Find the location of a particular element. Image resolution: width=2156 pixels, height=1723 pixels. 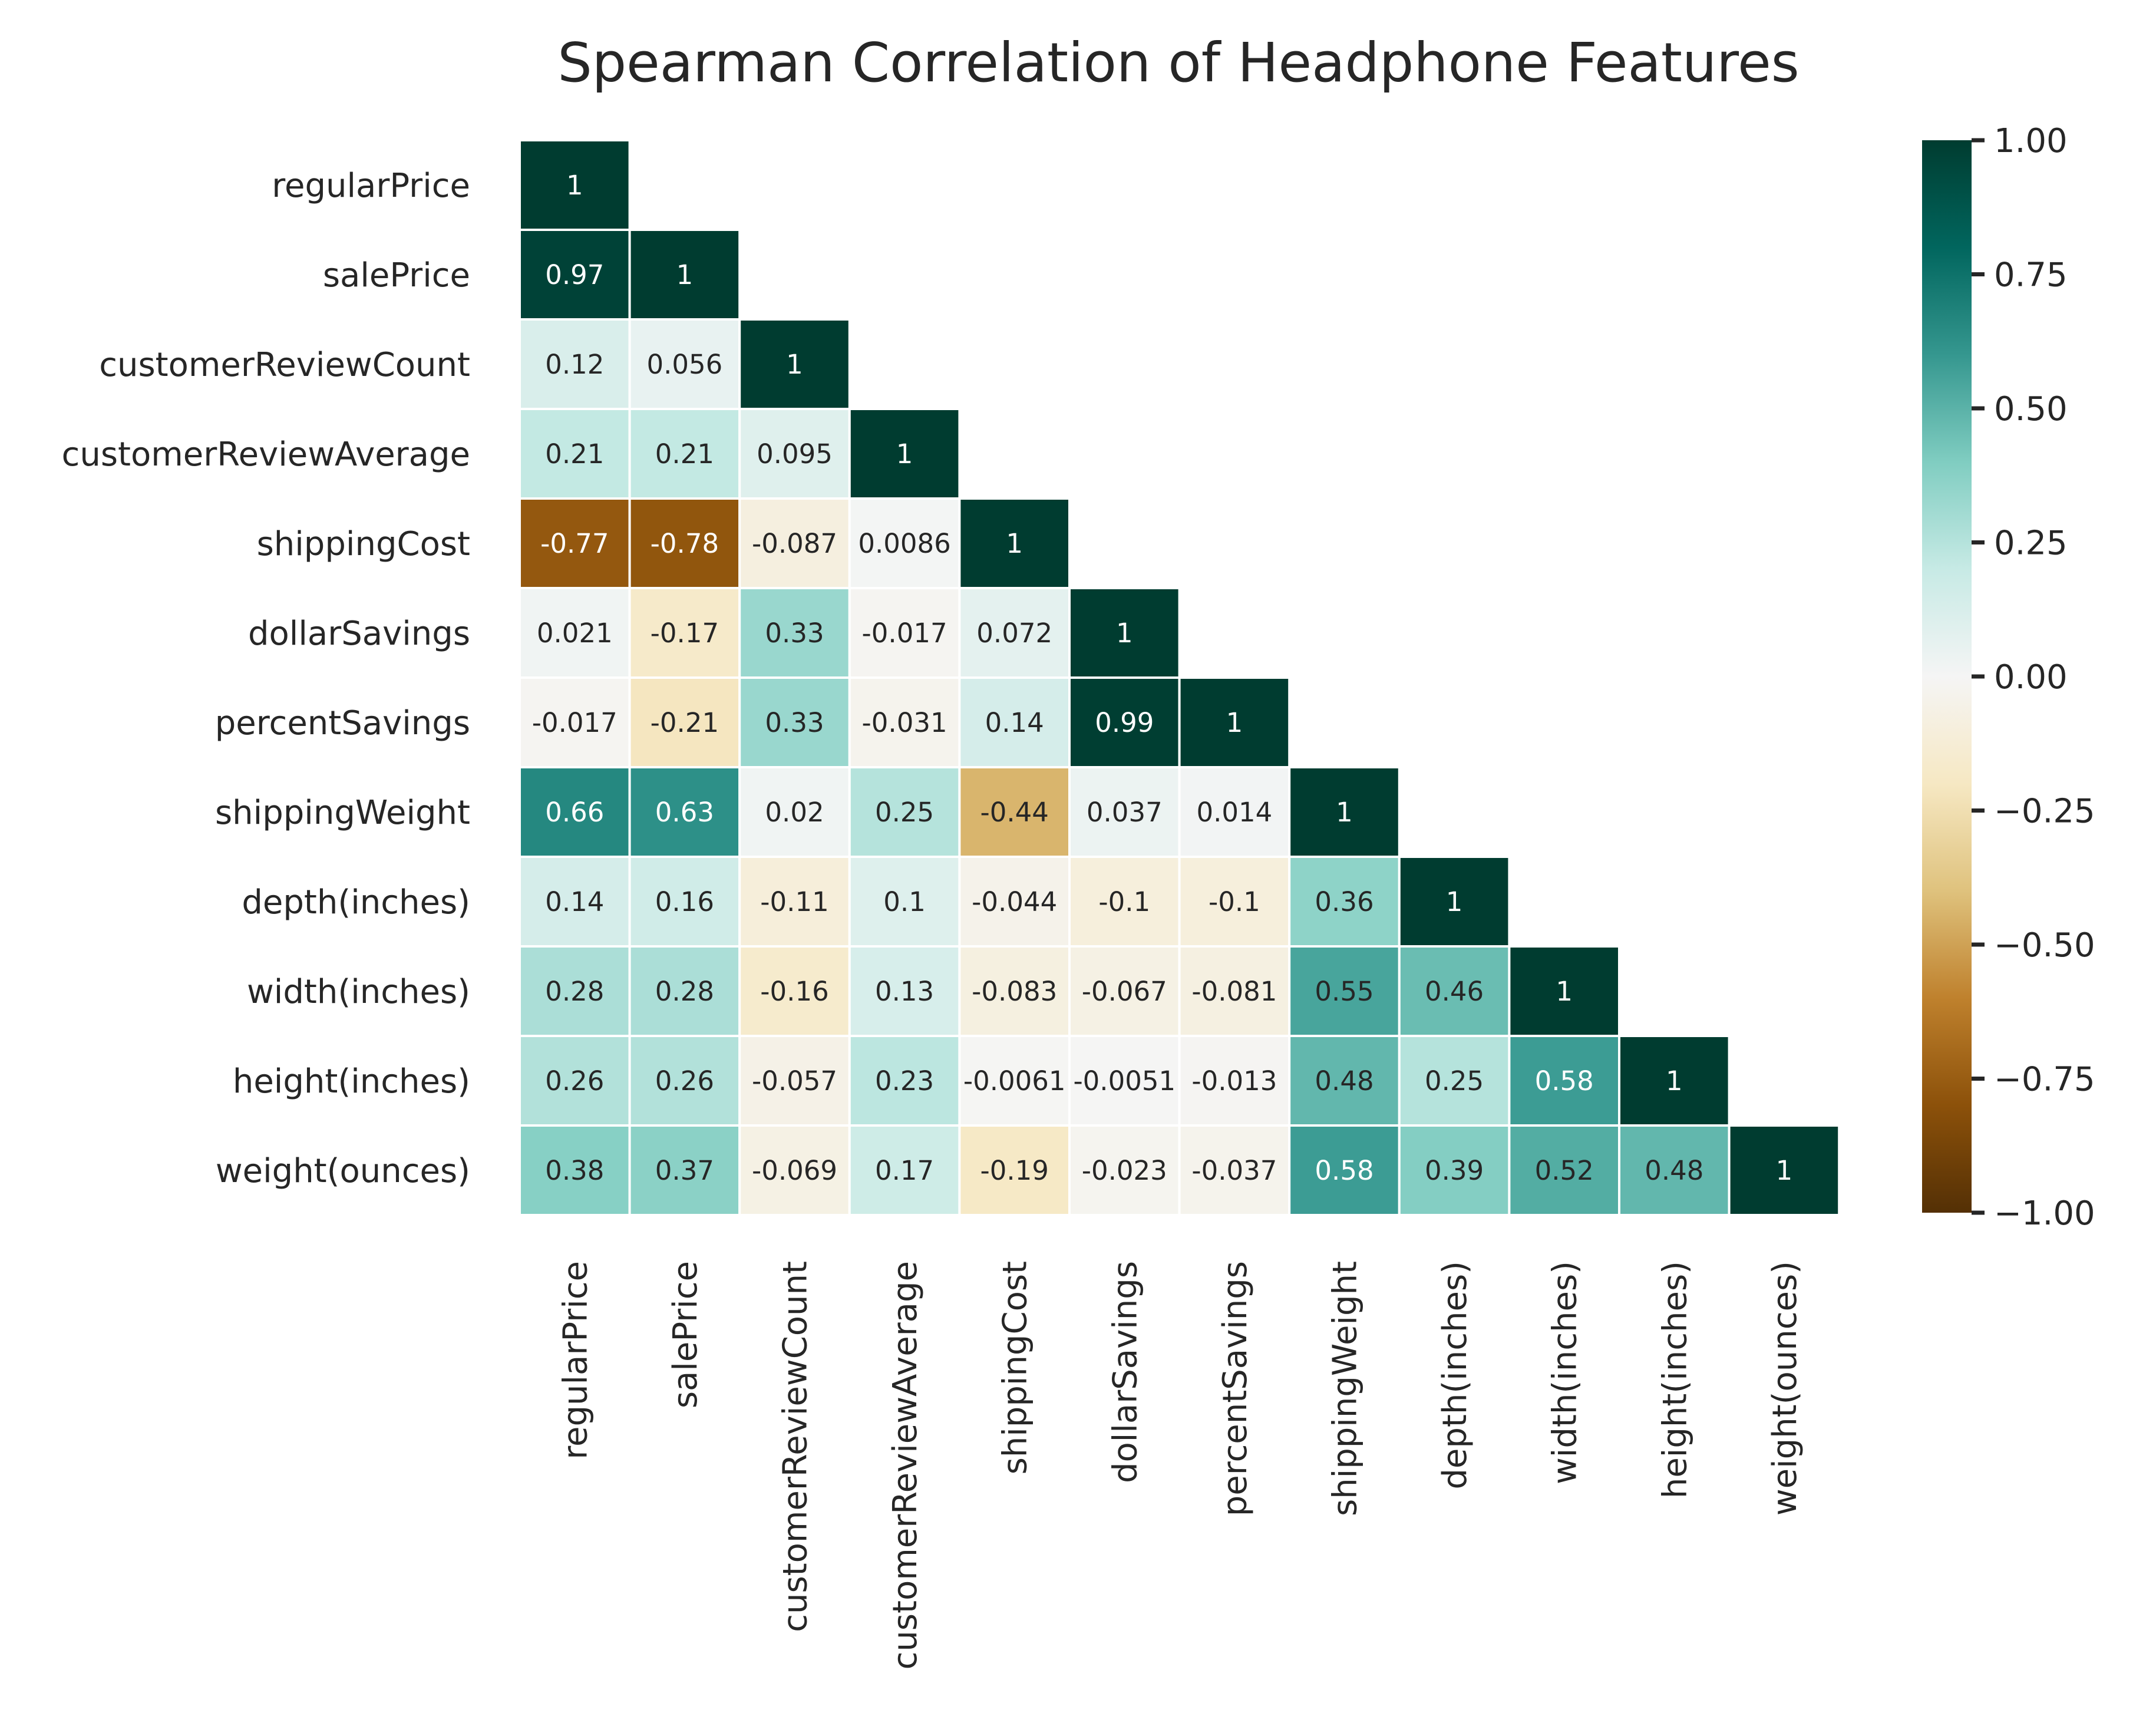

cell-value-label: -0.017 is located at coordinates (904, 633).